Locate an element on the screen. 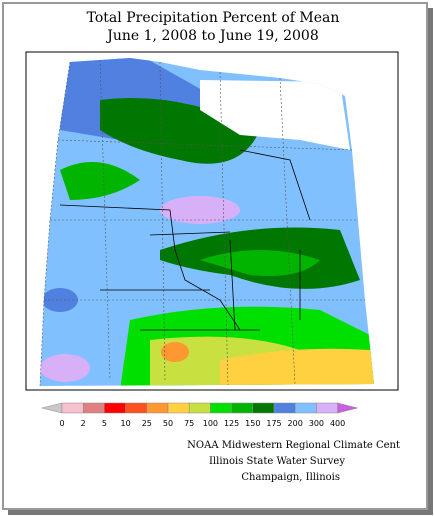 The image size is (434, 516). legend-label: 125 is located at coordinates (231, 423).